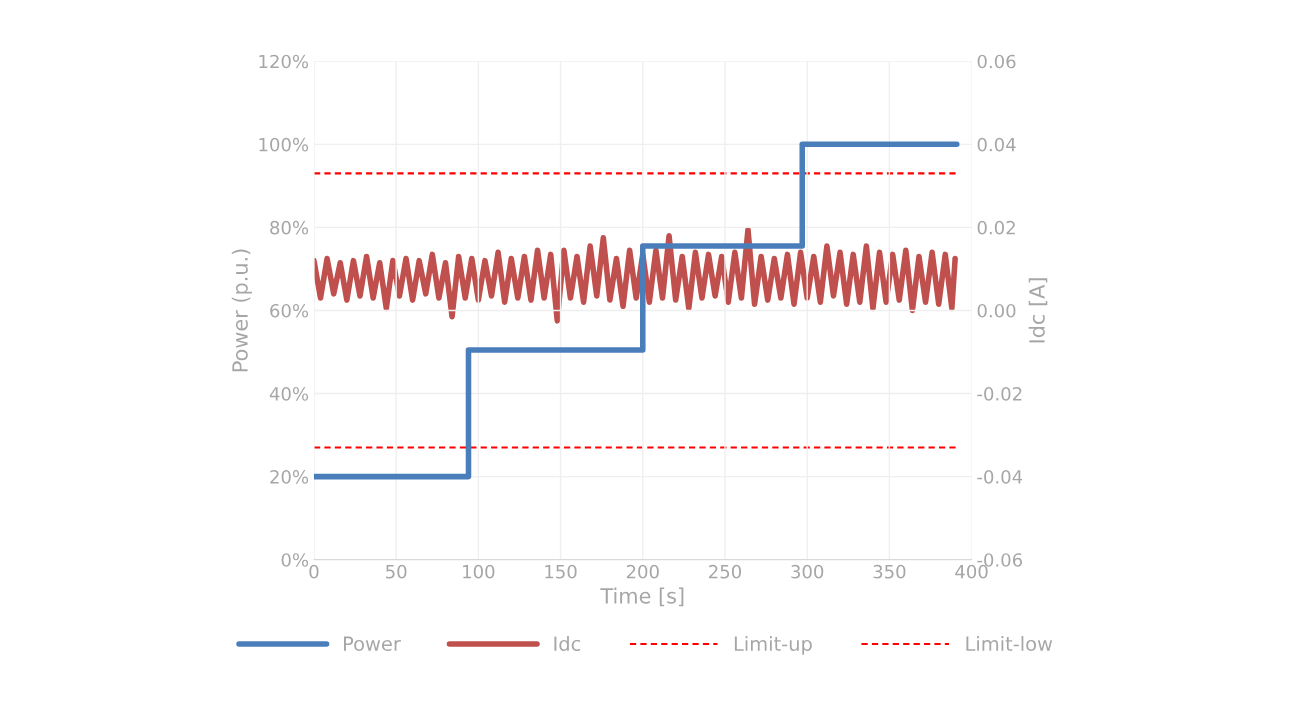  What do you see at coordinates (1000, 477) in the screenshot?
I see `y2-tick-label: -0.04` at bounding box center [1000, 477].